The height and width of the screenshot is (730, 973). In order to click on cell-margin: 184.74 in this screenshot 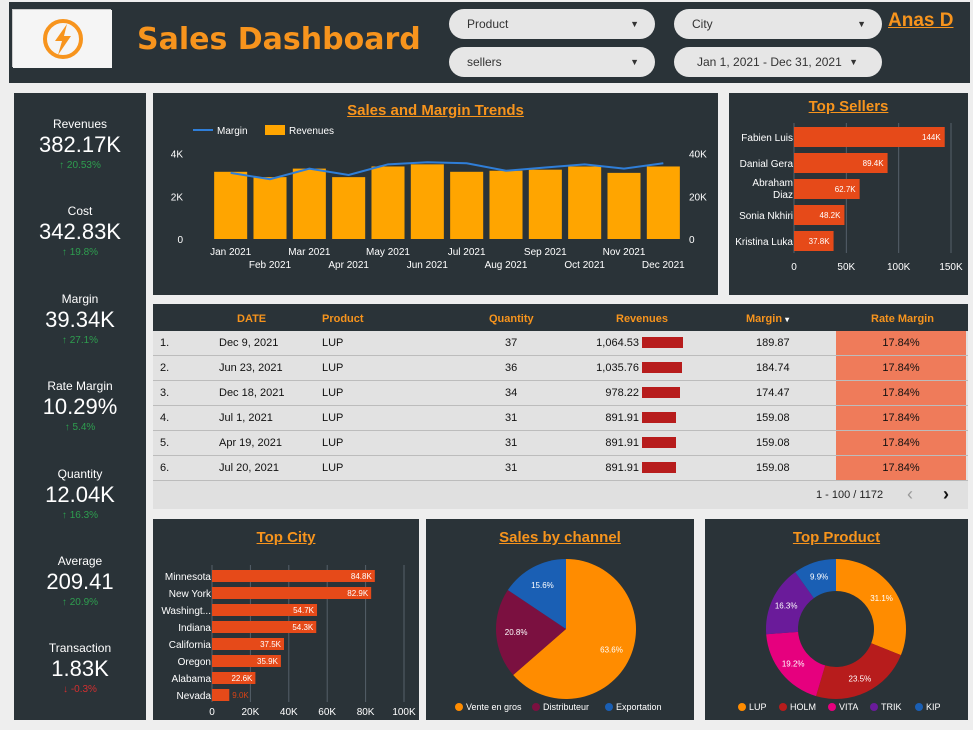, I will do `click(773, 368)`.